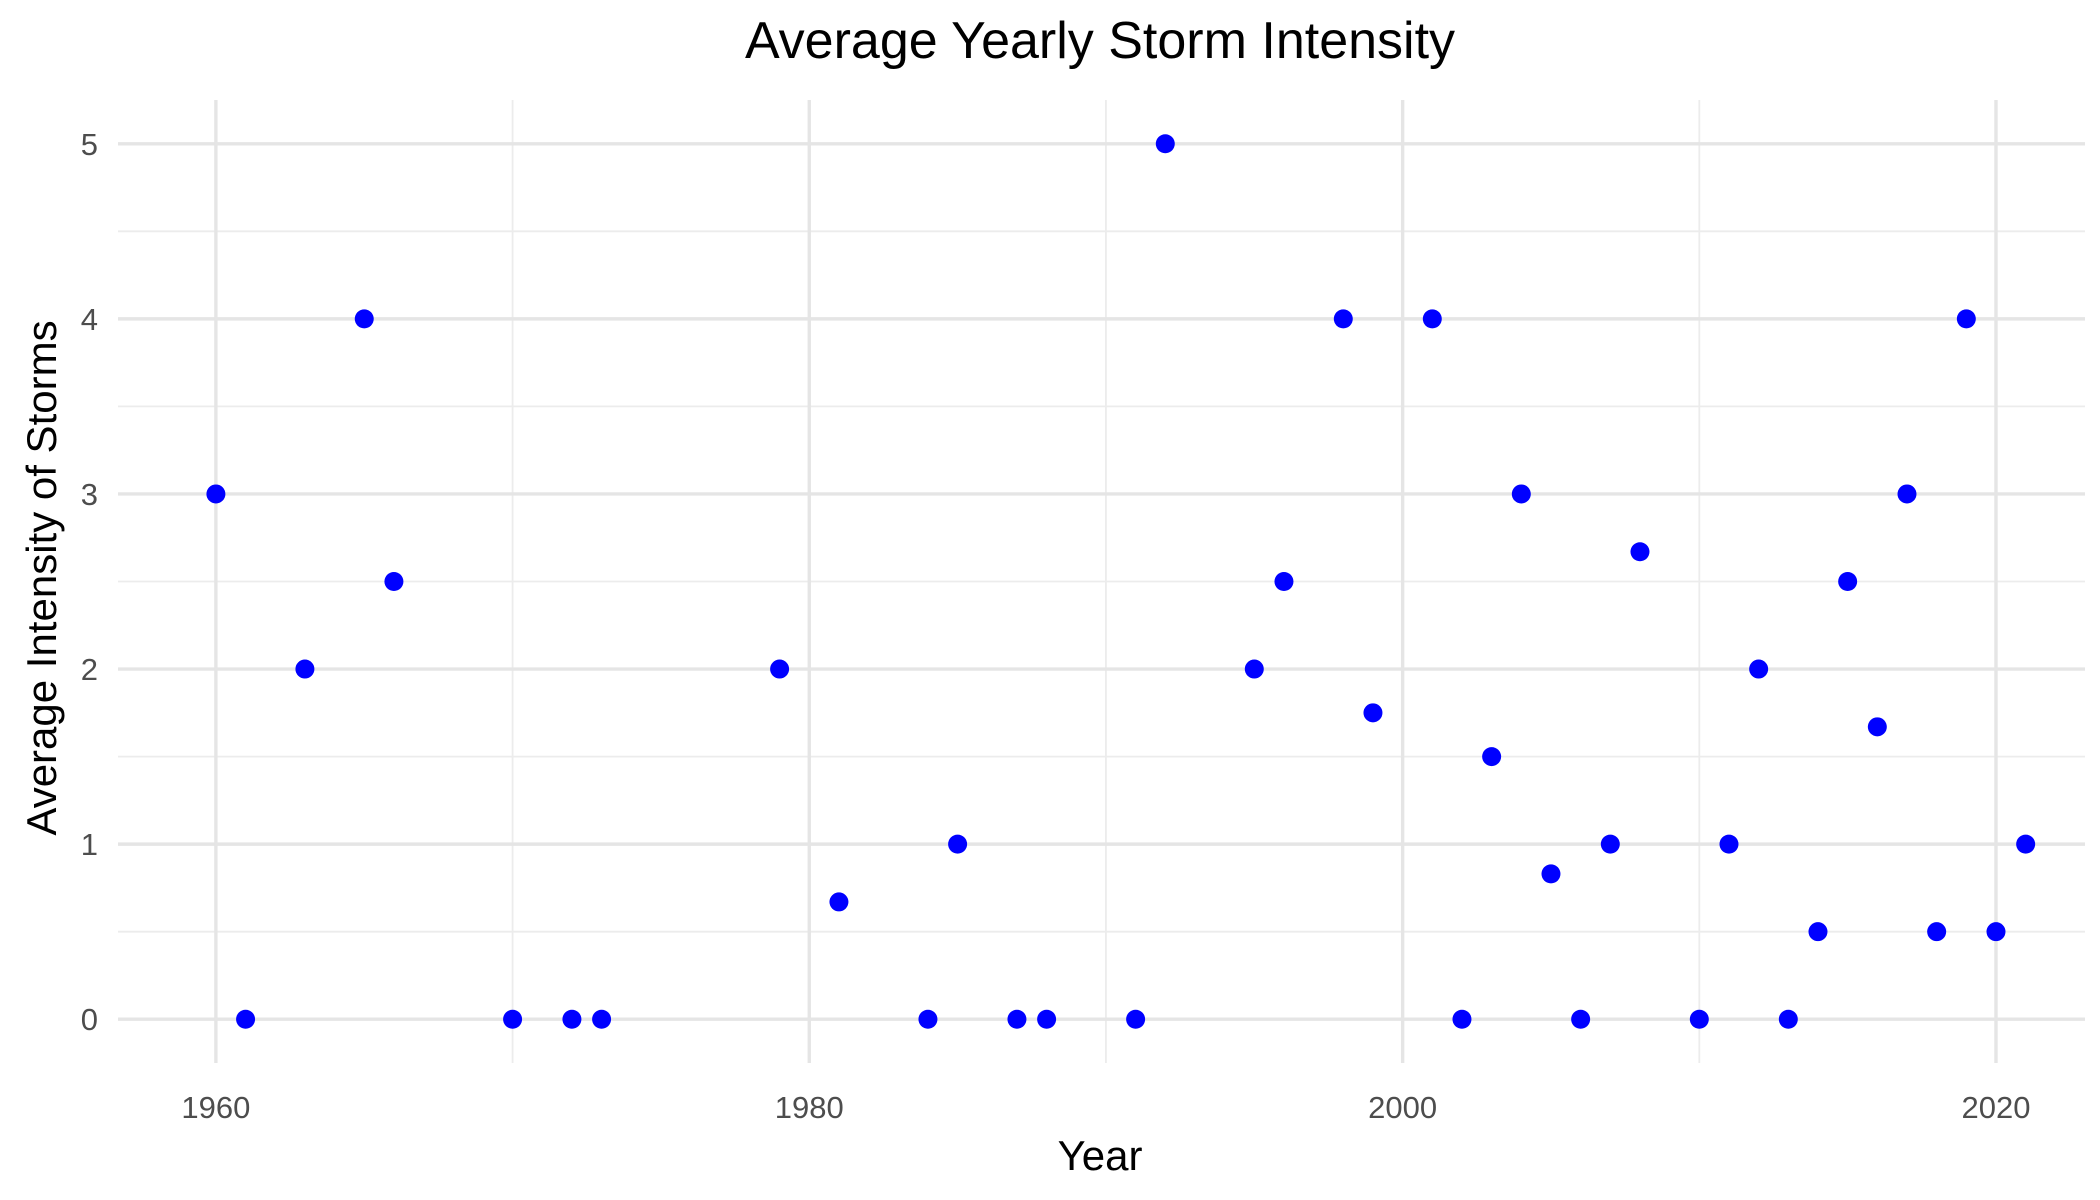 The image size is (2100, 1200). Describe the element at coordinates (89, 844) in the screenshot. I see `y-tick-label: 1` at that location.